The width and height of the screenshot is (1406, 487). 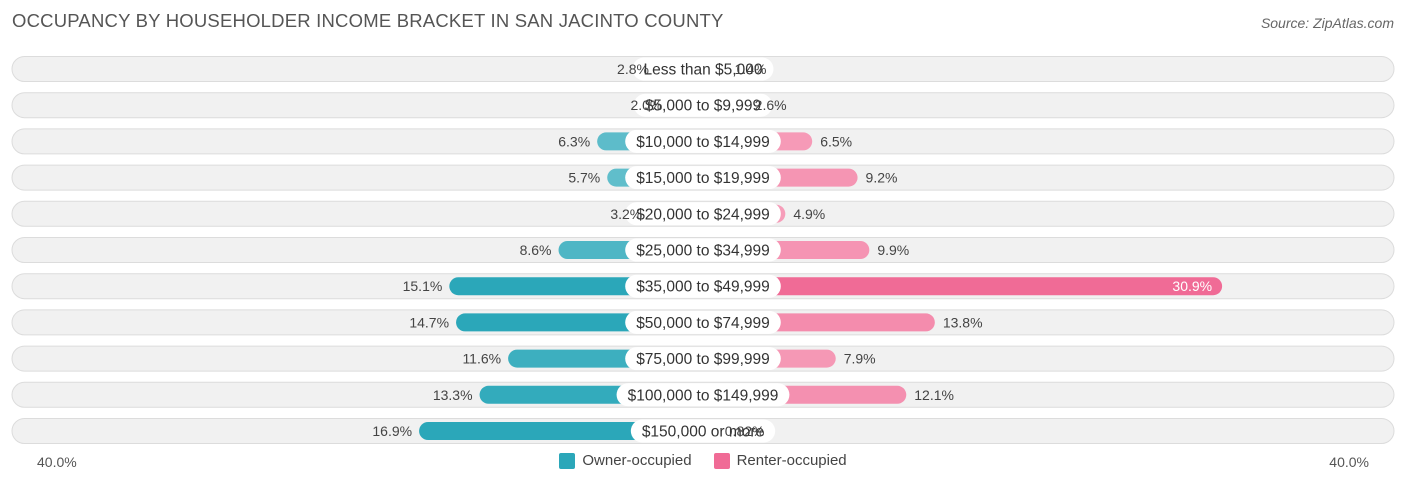 I want to click on renter-value-label: 7.9%, so click(x=860, y=359).